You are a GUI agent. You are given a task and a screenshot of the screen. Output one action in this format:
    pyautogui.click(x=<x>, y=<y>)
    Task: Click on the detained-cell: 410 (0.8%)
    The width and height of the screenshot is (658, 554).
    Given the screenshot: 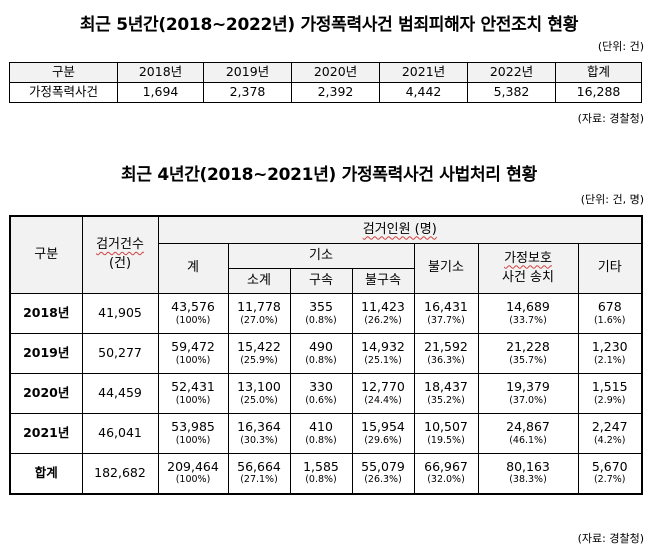 What is the action you would take?
    pyautogui.click(x=321, y=433)
    